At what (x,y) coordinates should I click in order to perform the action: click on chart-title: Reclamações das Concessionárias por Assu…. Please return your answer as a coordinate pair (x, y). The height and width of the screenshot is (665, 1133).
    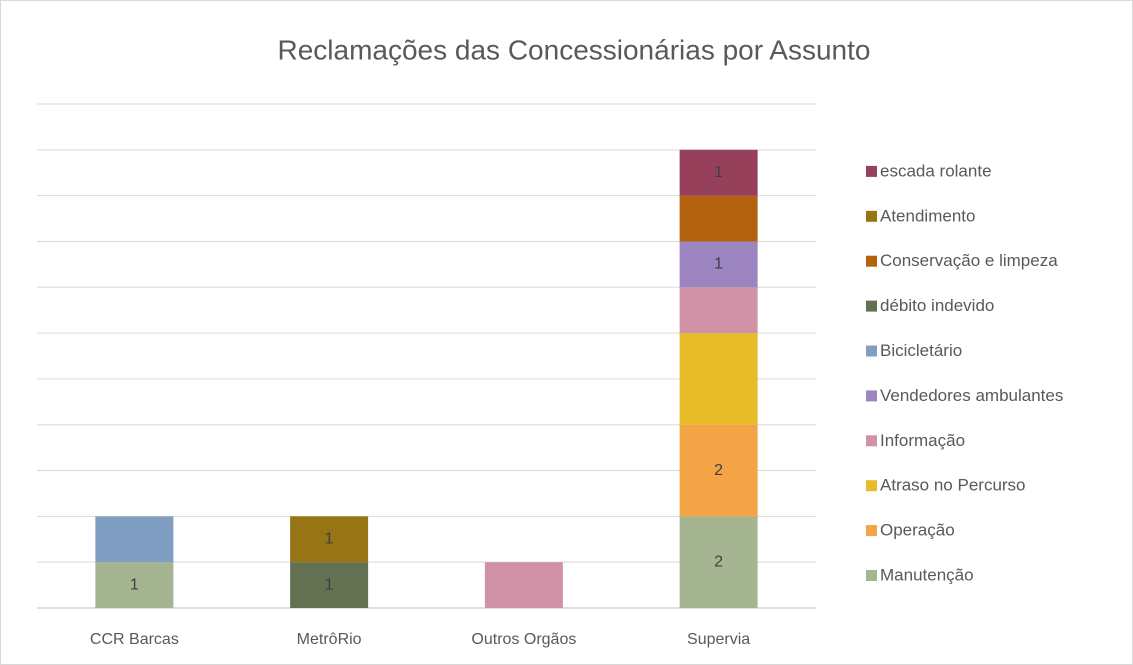
    Looking at the image, I should click on (574, 49).